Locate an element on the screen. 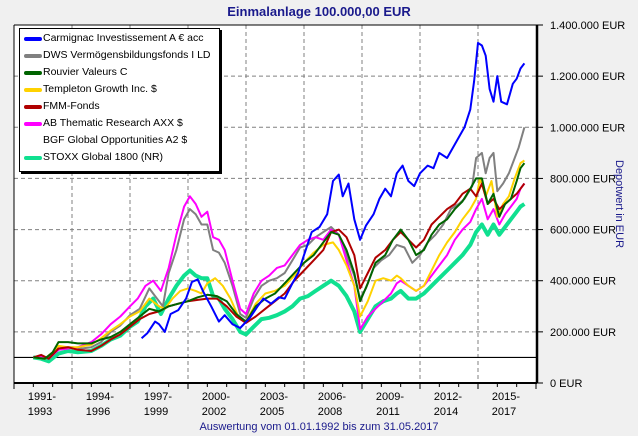 The image size is (638, 436). x-tick-label: 2005 is located at coordinates (272, 412).